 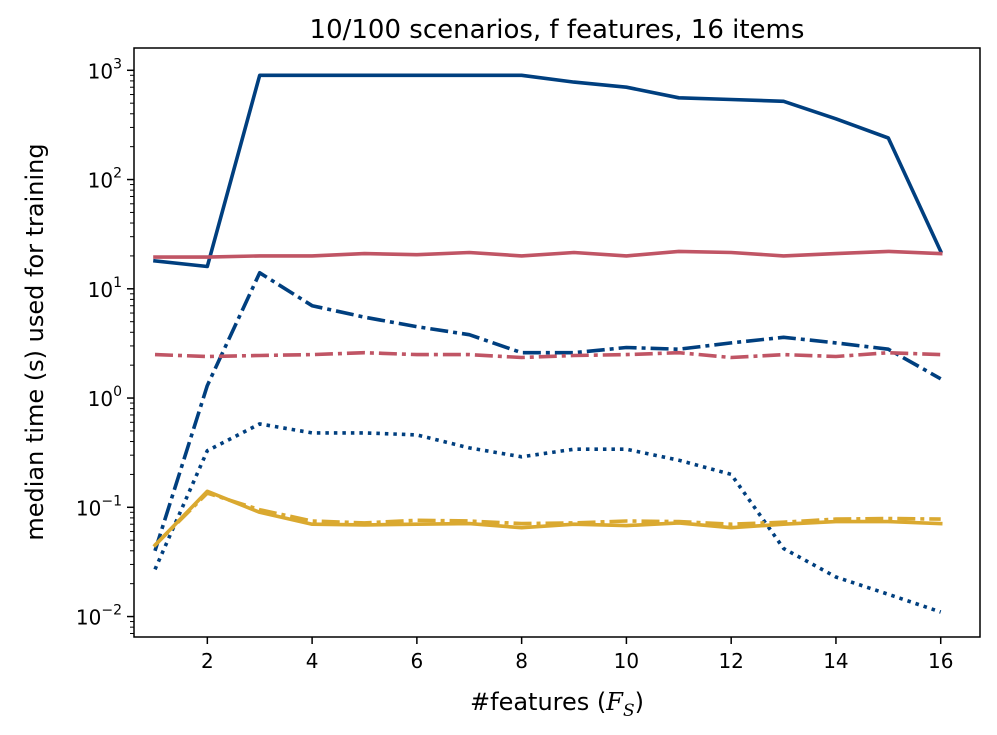 I want to click on y-tick-label: 10¹, so click(x=105, y=288).